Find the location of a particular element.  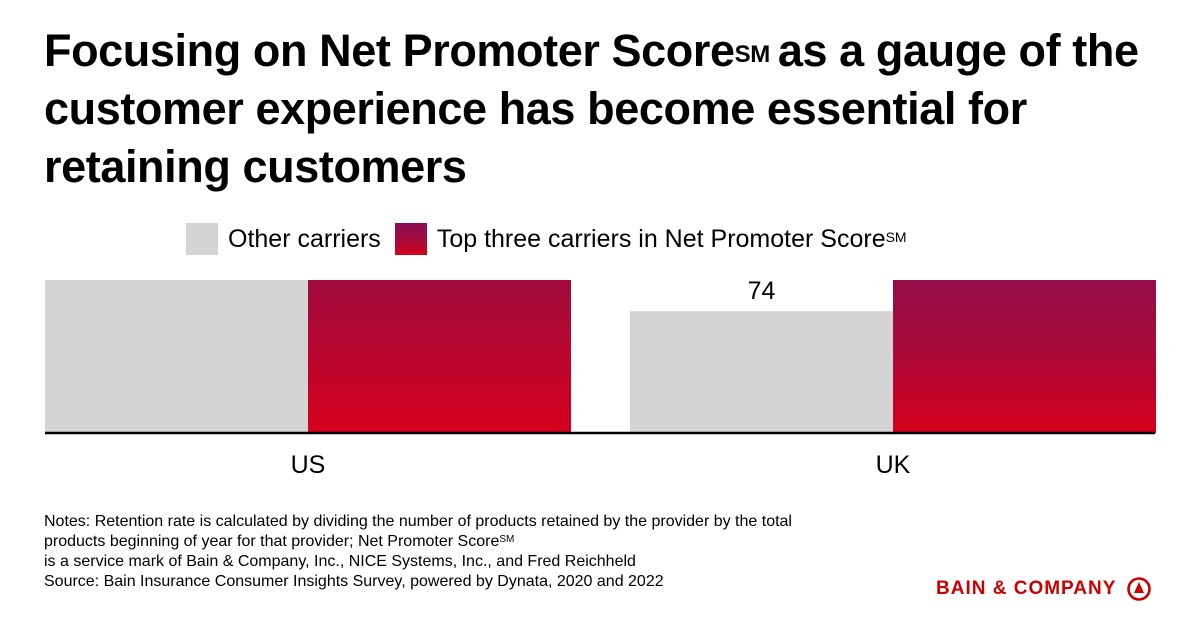

legend-item-other: Other carriers is located at coordinates (283, 239).